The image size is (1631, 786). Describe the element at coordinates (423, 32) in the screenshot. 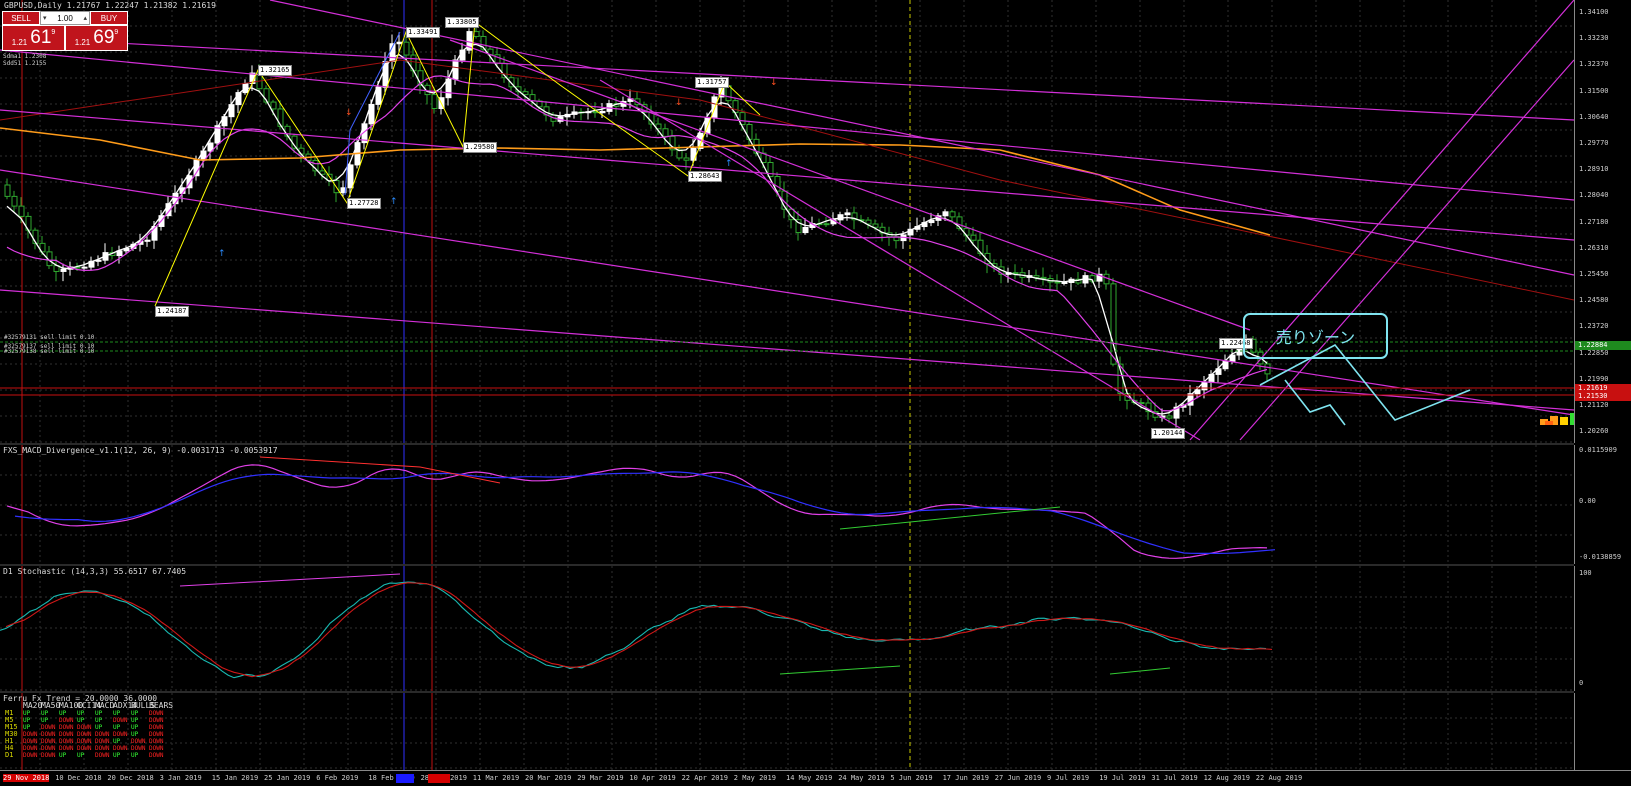

I see `swing-label: 1.33491` at that location.